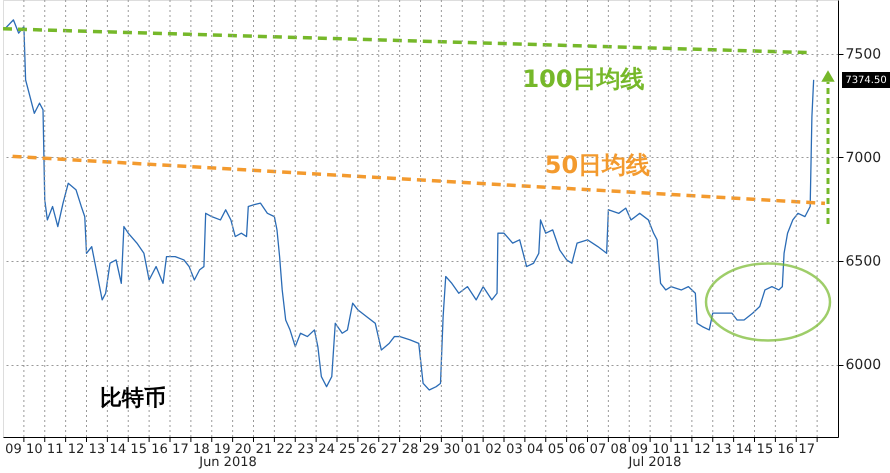 The image size is (890, 473). I want to click on y-tick-label: 7500, so click(864, 54).